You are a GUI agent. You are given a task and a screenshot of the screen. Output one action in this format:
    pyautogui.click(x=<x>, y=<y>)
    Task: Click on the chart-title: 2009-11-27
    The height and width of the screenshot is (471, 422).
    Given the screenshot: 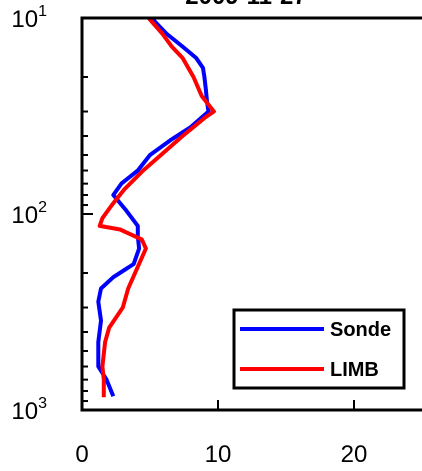 What is the action you would take?
    pyautogui.click(x=245, y=5)
    